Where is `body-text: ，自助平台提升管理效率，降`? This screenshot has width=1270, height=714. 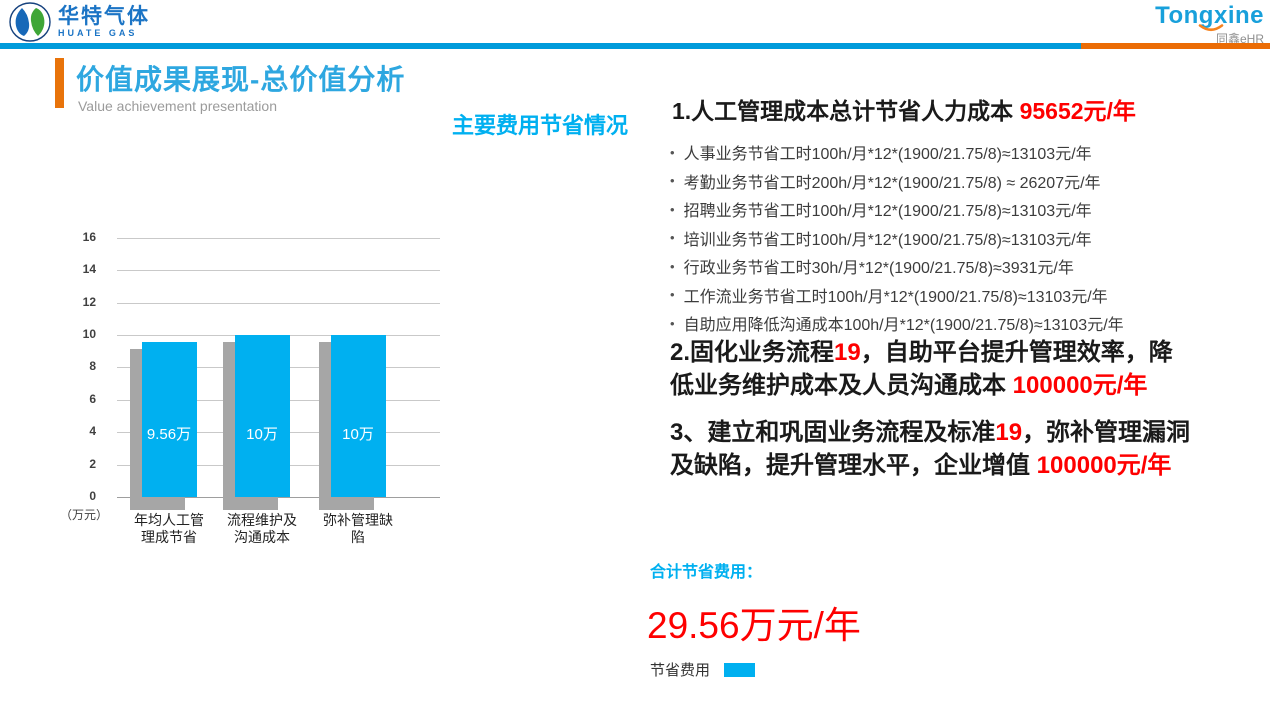
body-text: ，自助平台提升管理效率，降 is located at coordinates (1016, 352).